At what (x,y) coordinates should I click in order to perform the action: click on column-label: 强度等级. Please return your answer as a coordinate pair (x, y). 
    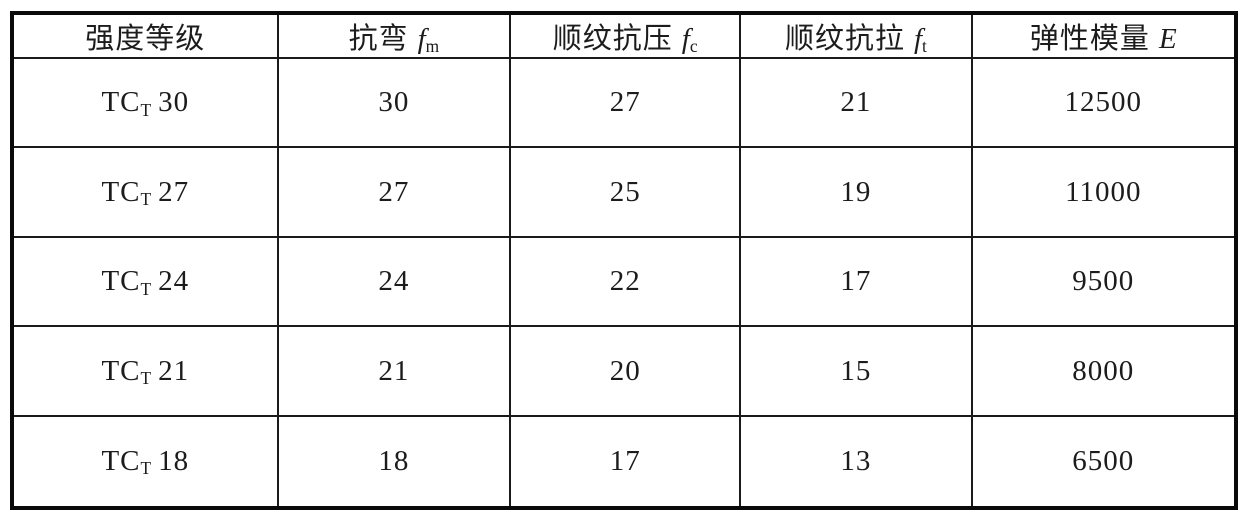
    Looking at the image, I should click on (145, 39).